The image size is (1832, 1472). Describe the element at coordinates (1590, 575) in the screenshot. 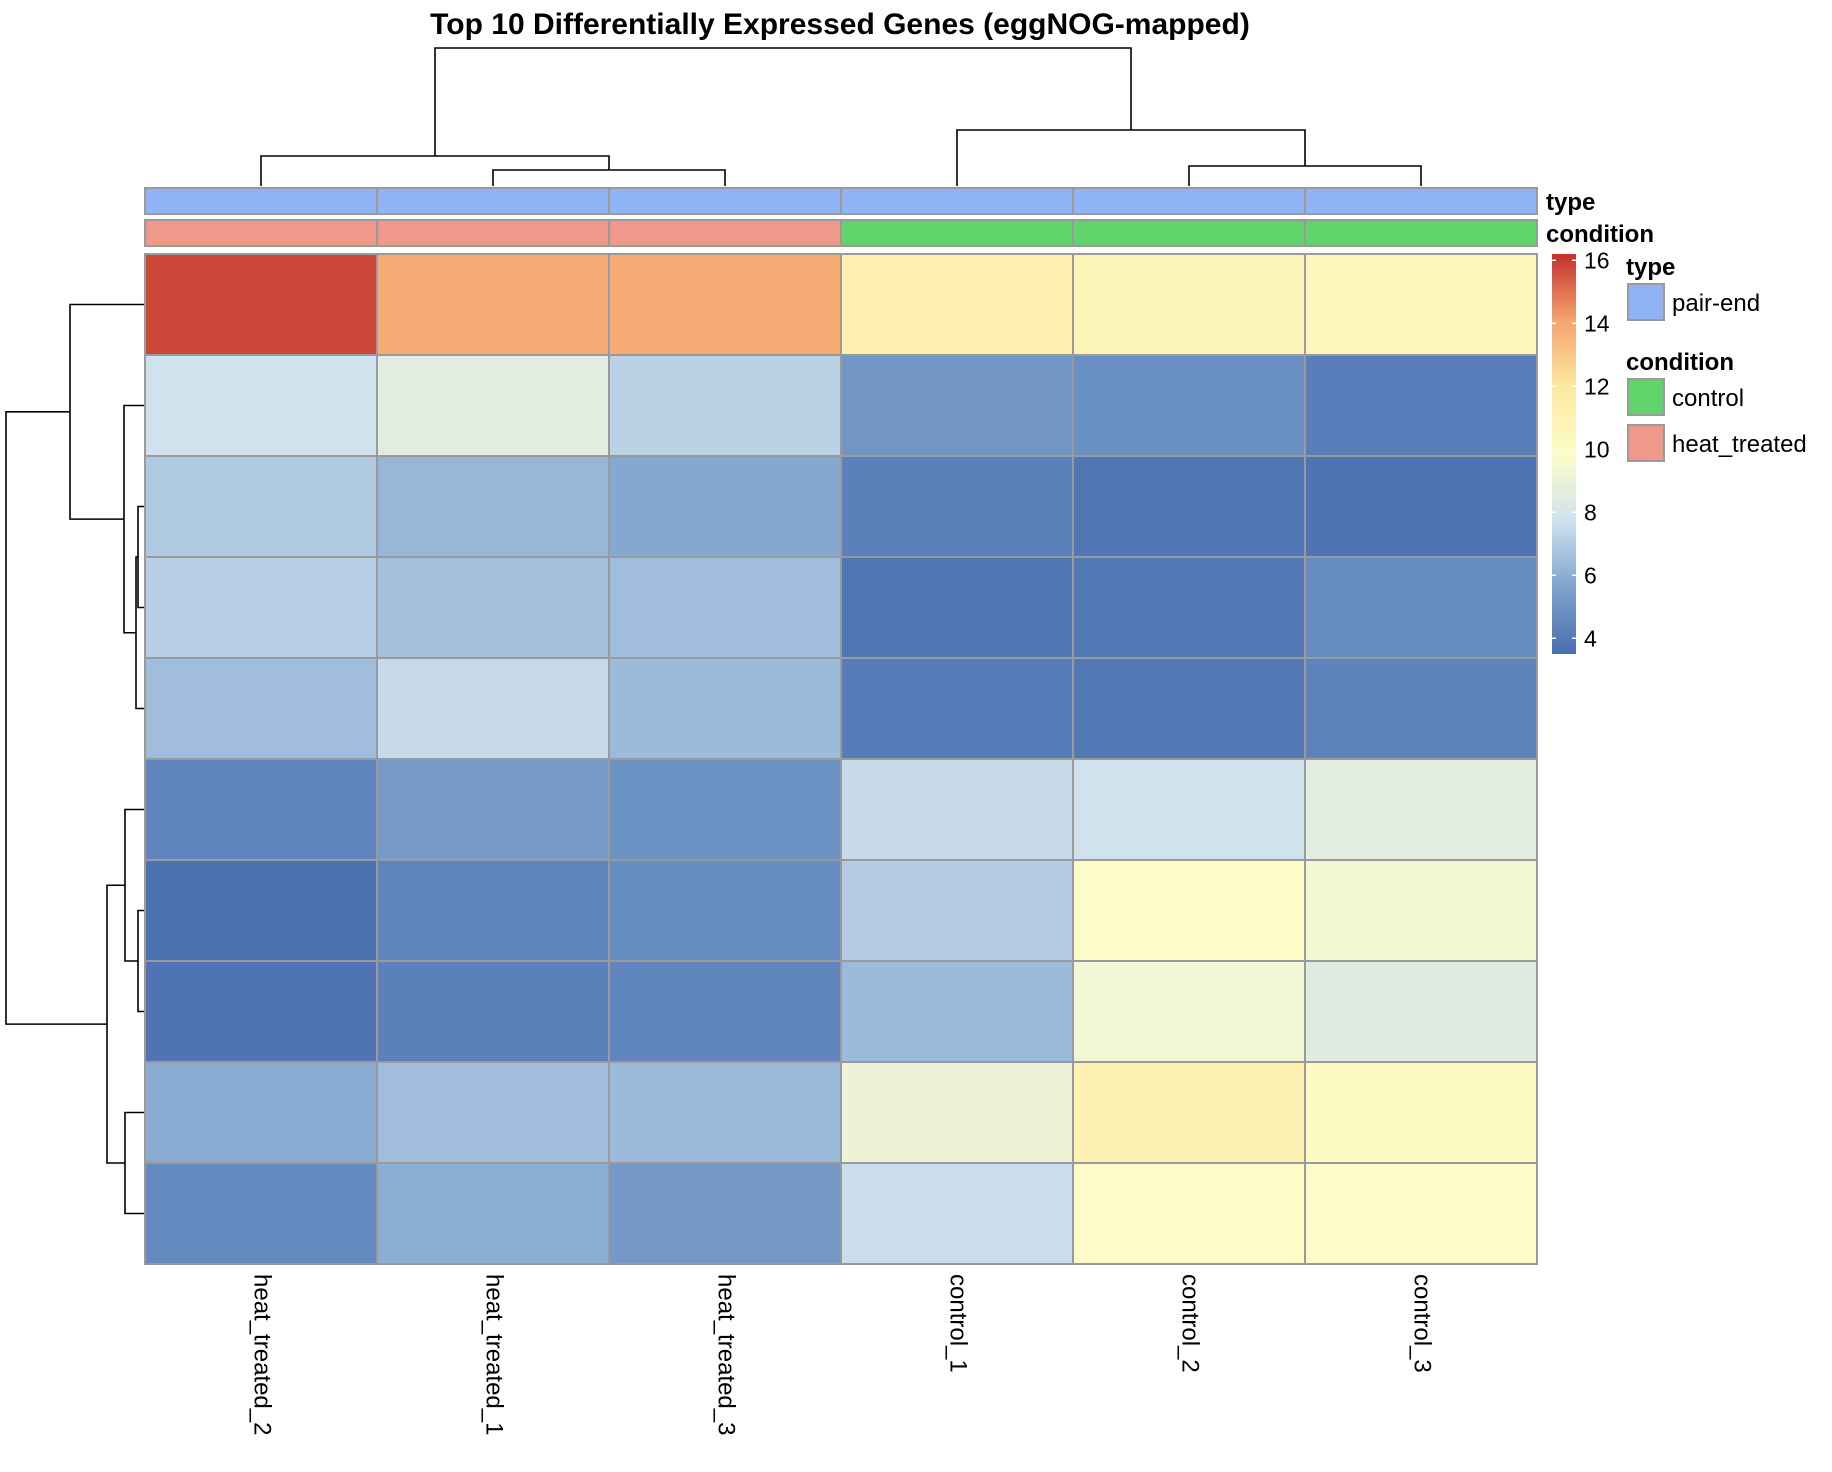

I see `color-scale-tick-label: 6` at that location.